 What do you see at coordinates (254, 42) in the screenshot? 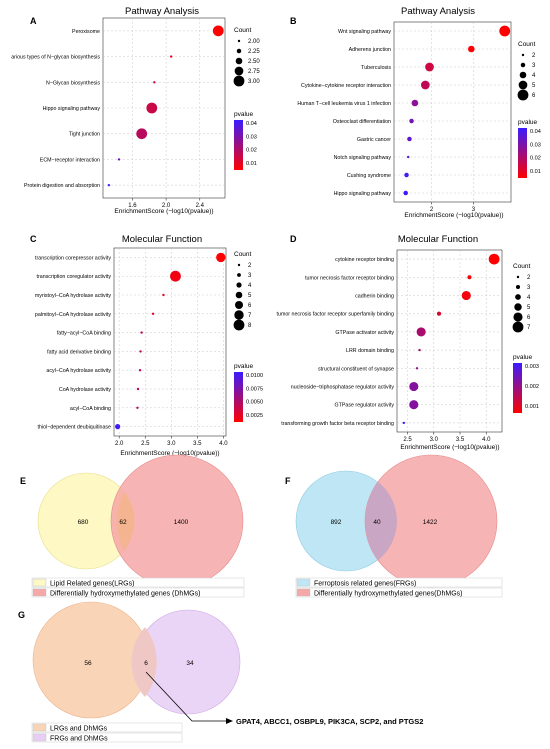
I see `size-legend-label: 2.00` at bounding box center [254, 42].